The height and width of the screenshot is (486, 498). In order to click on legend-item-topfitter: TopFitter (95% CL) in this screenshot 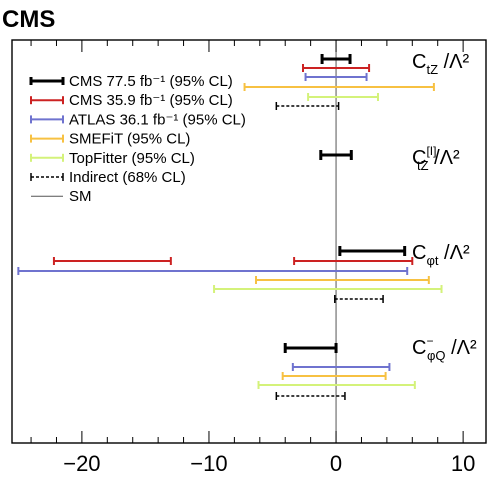, I will do `click(112, 158)`.